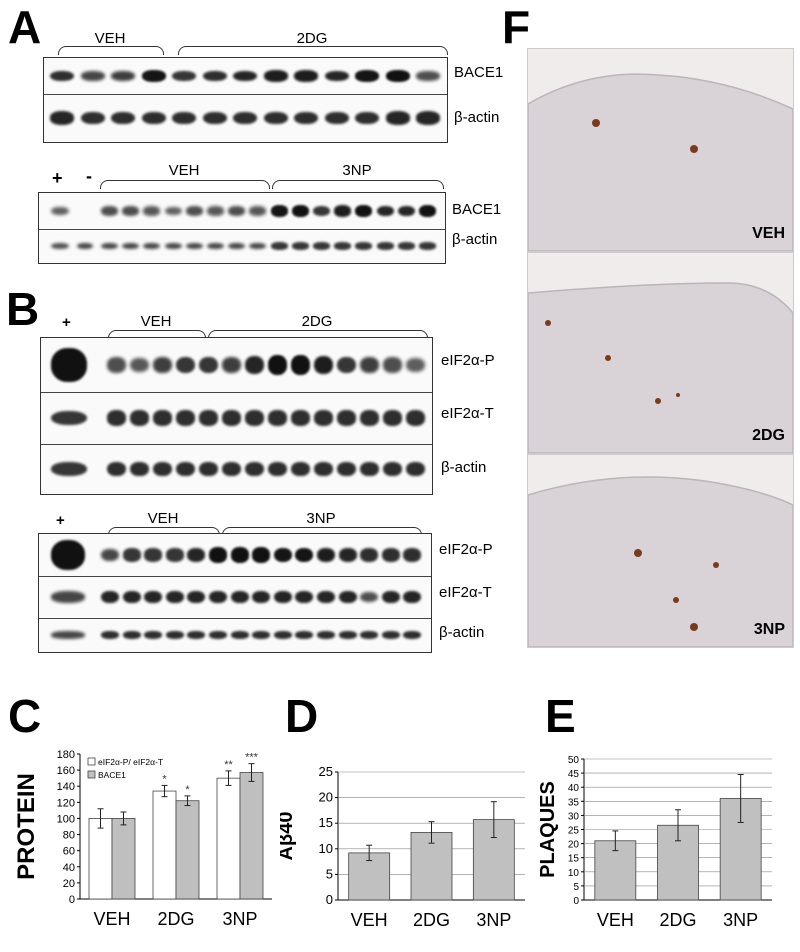 The height and width of the screenshot is (952, 800). What do you see at coordinates (369, 920) in the screenshot?
I see `x-category-label: VEH` at bounding box center [369, 920].